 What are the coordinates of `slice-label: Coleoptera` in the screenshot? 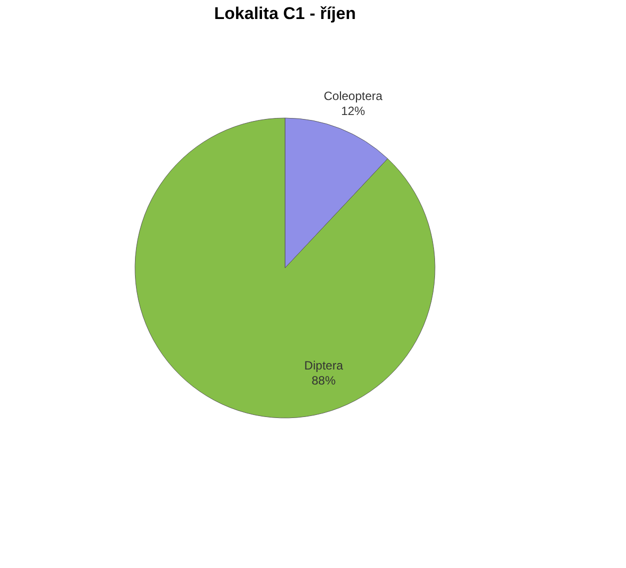 It's located at (353, 95).